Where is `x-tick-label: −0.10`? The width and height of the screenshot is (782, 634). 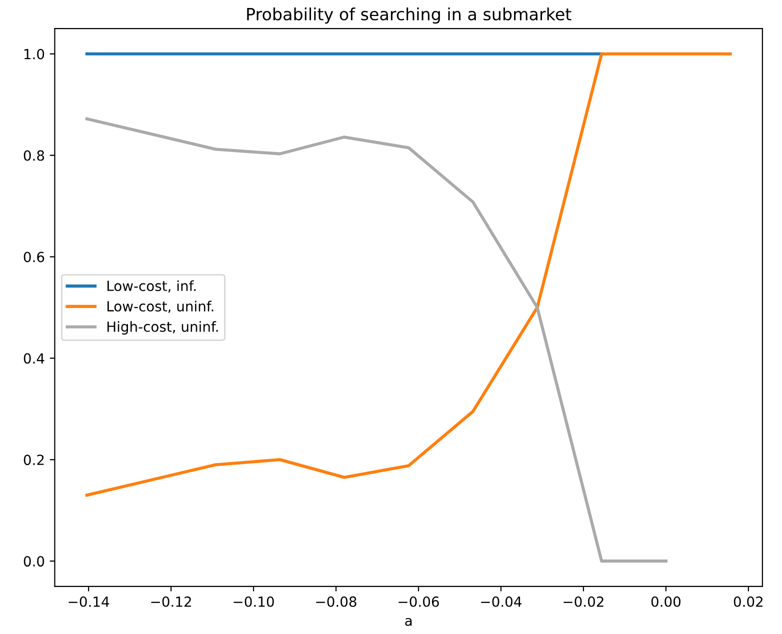
x-tick-label: −0.10 is located at coordinates (254, 601).